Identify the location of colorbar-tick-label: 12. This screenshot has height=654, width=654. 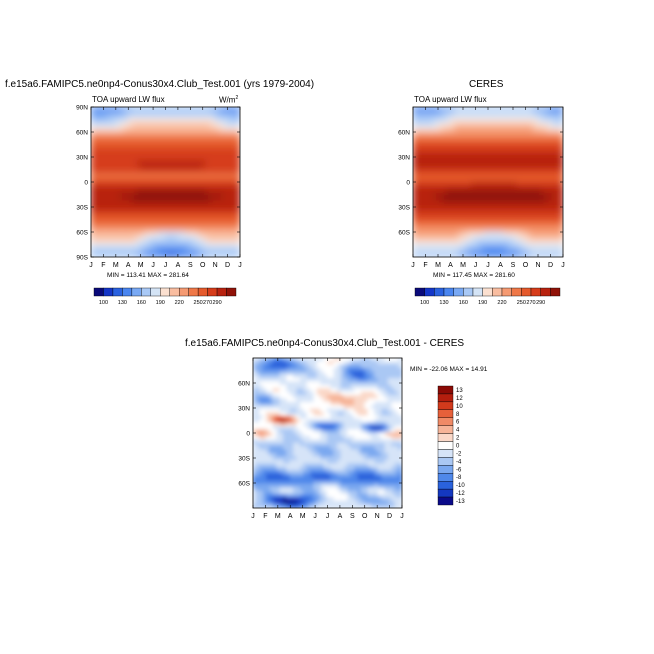
(459, 399).